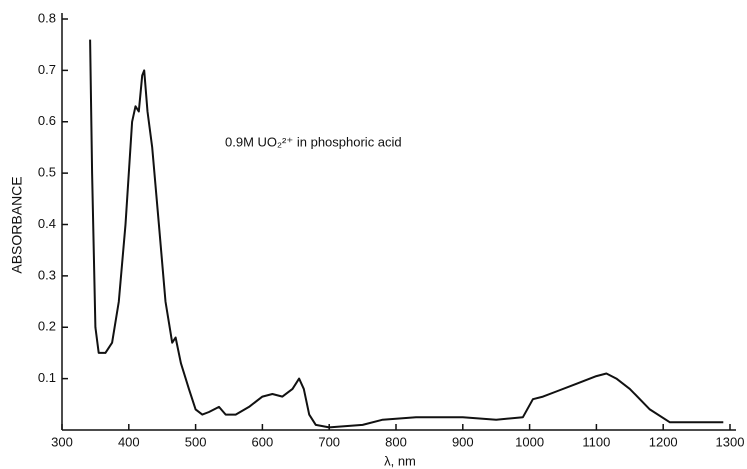 The height and width of the screenshot is (469, 747). What do you see at coordinates (663, 441) in the screenshot?
I see `x-tick-label: 1200` at bounding box center [663, 441].